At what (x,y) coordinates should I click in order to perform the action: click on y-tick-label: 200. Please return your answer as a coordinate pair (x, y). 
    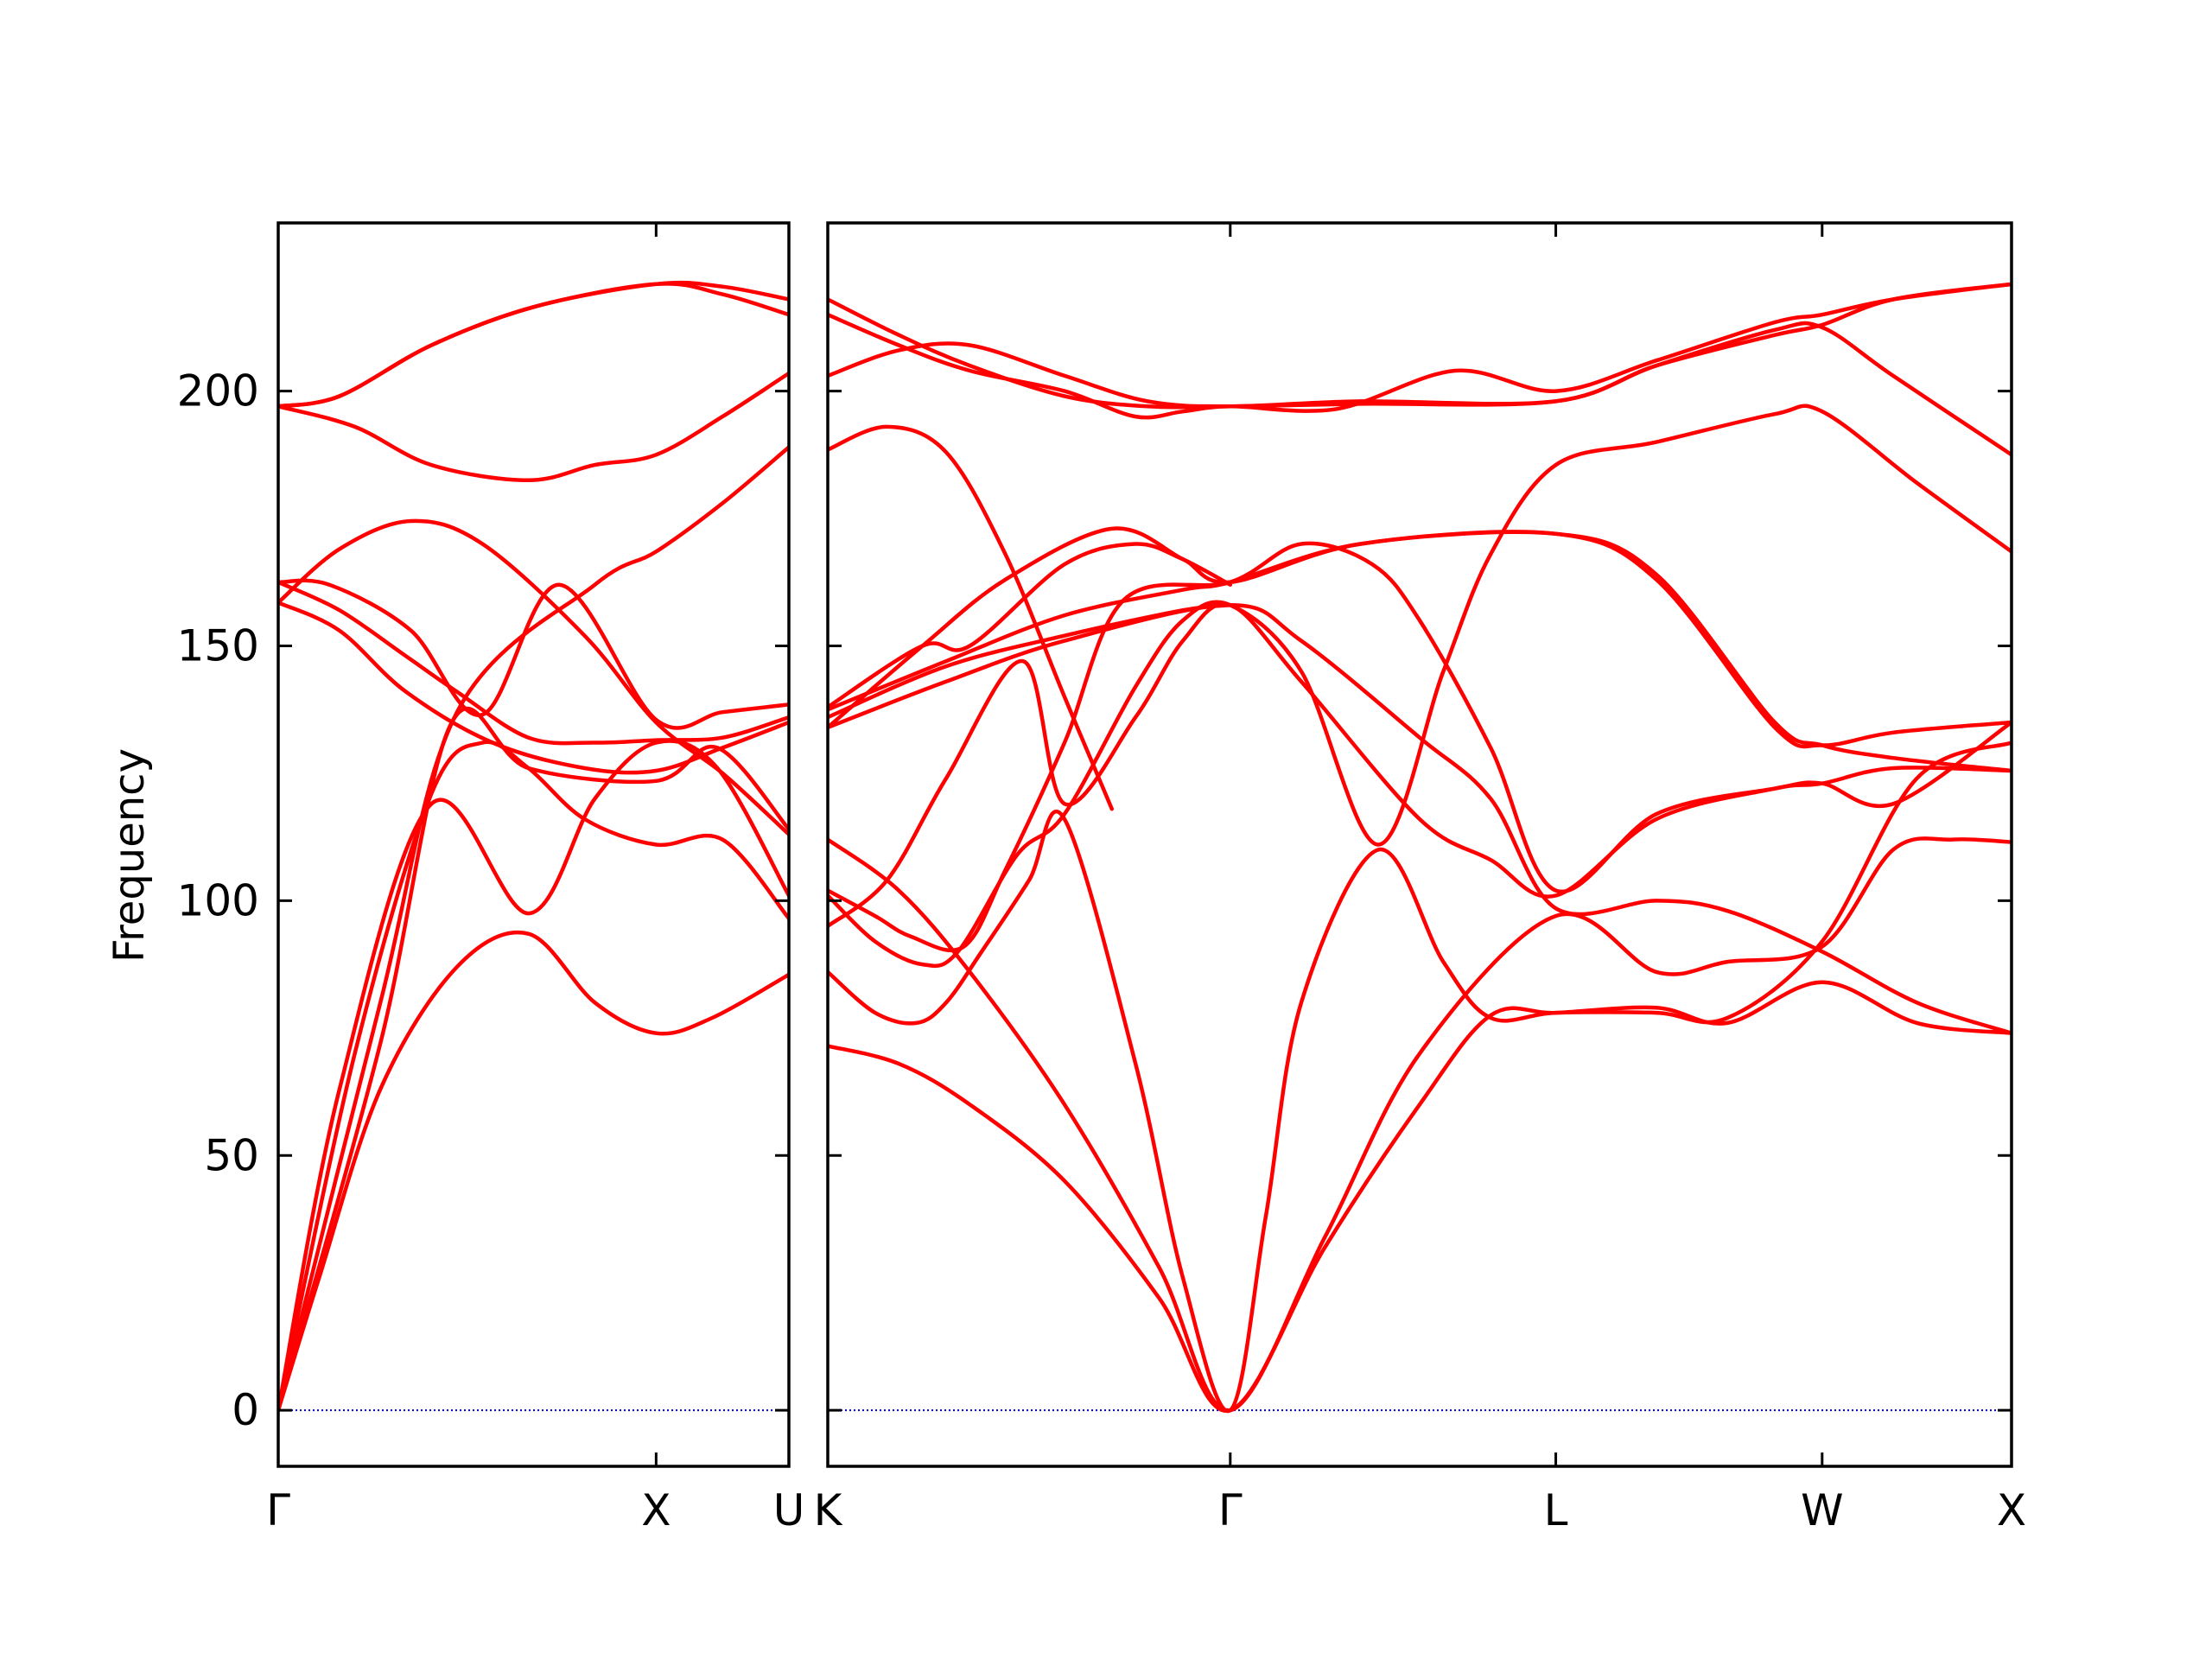
    Looking at the image, I should click on (218, 391).